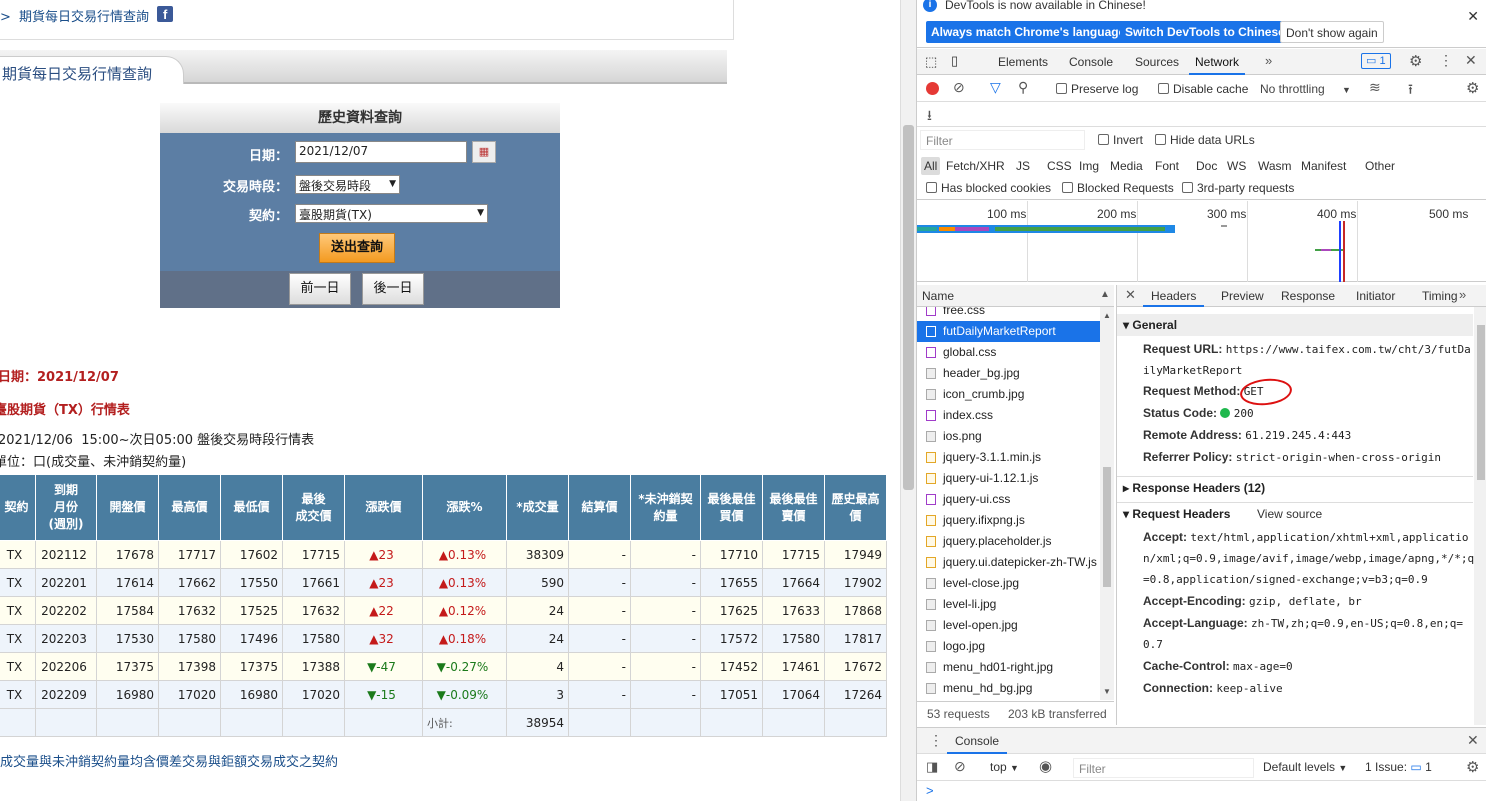  I want to click on network-settings-icon: ⚙, so click(1473, 88).